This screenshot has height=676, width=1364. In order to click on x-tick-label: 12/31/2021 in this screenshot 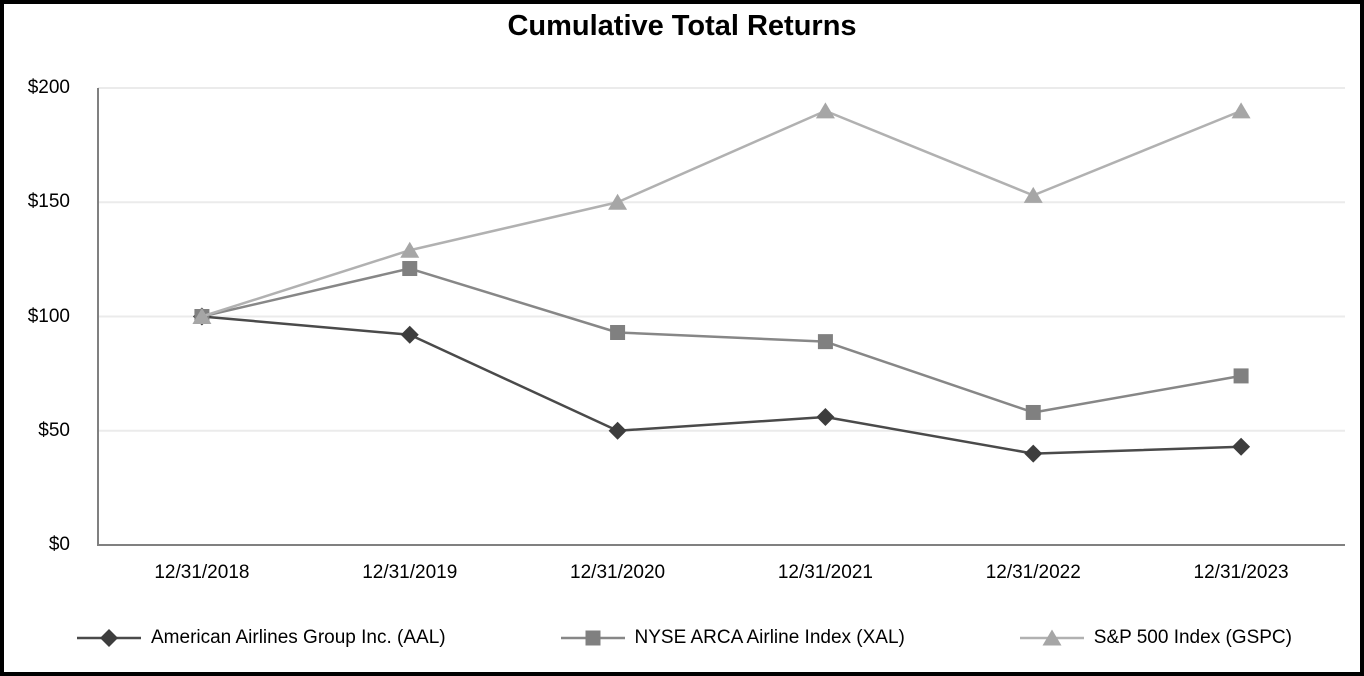, I will do `click(825, 572)`.